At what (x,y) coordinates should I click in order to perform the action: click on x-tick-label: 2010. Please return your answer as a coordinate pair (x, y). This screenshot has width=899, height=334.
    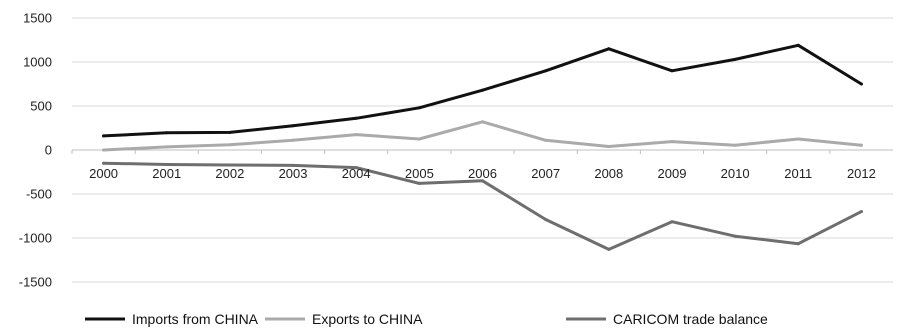
    Looking at the image, I should click on (735, 173).